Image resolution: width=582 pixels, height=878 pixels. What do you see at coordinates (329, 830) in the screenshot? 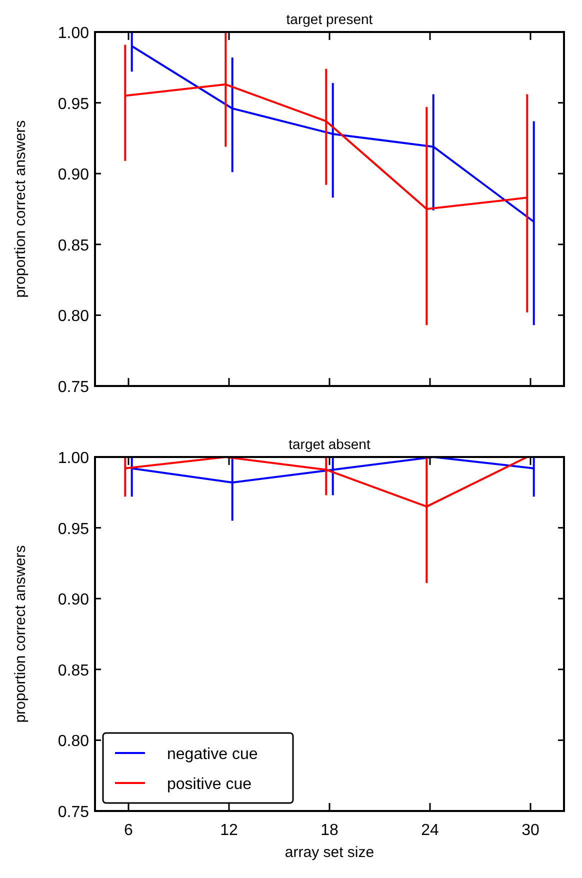
I see `x-tick-label: 18` at bounding box center [329, 830].